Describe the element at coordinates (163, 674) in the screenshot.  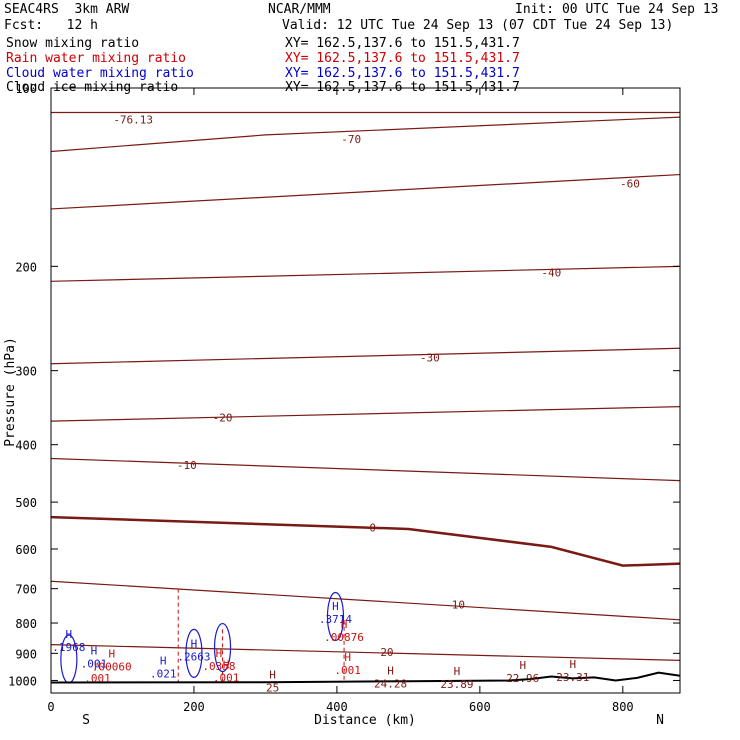
I see `max-marker-value: .021` at that location.